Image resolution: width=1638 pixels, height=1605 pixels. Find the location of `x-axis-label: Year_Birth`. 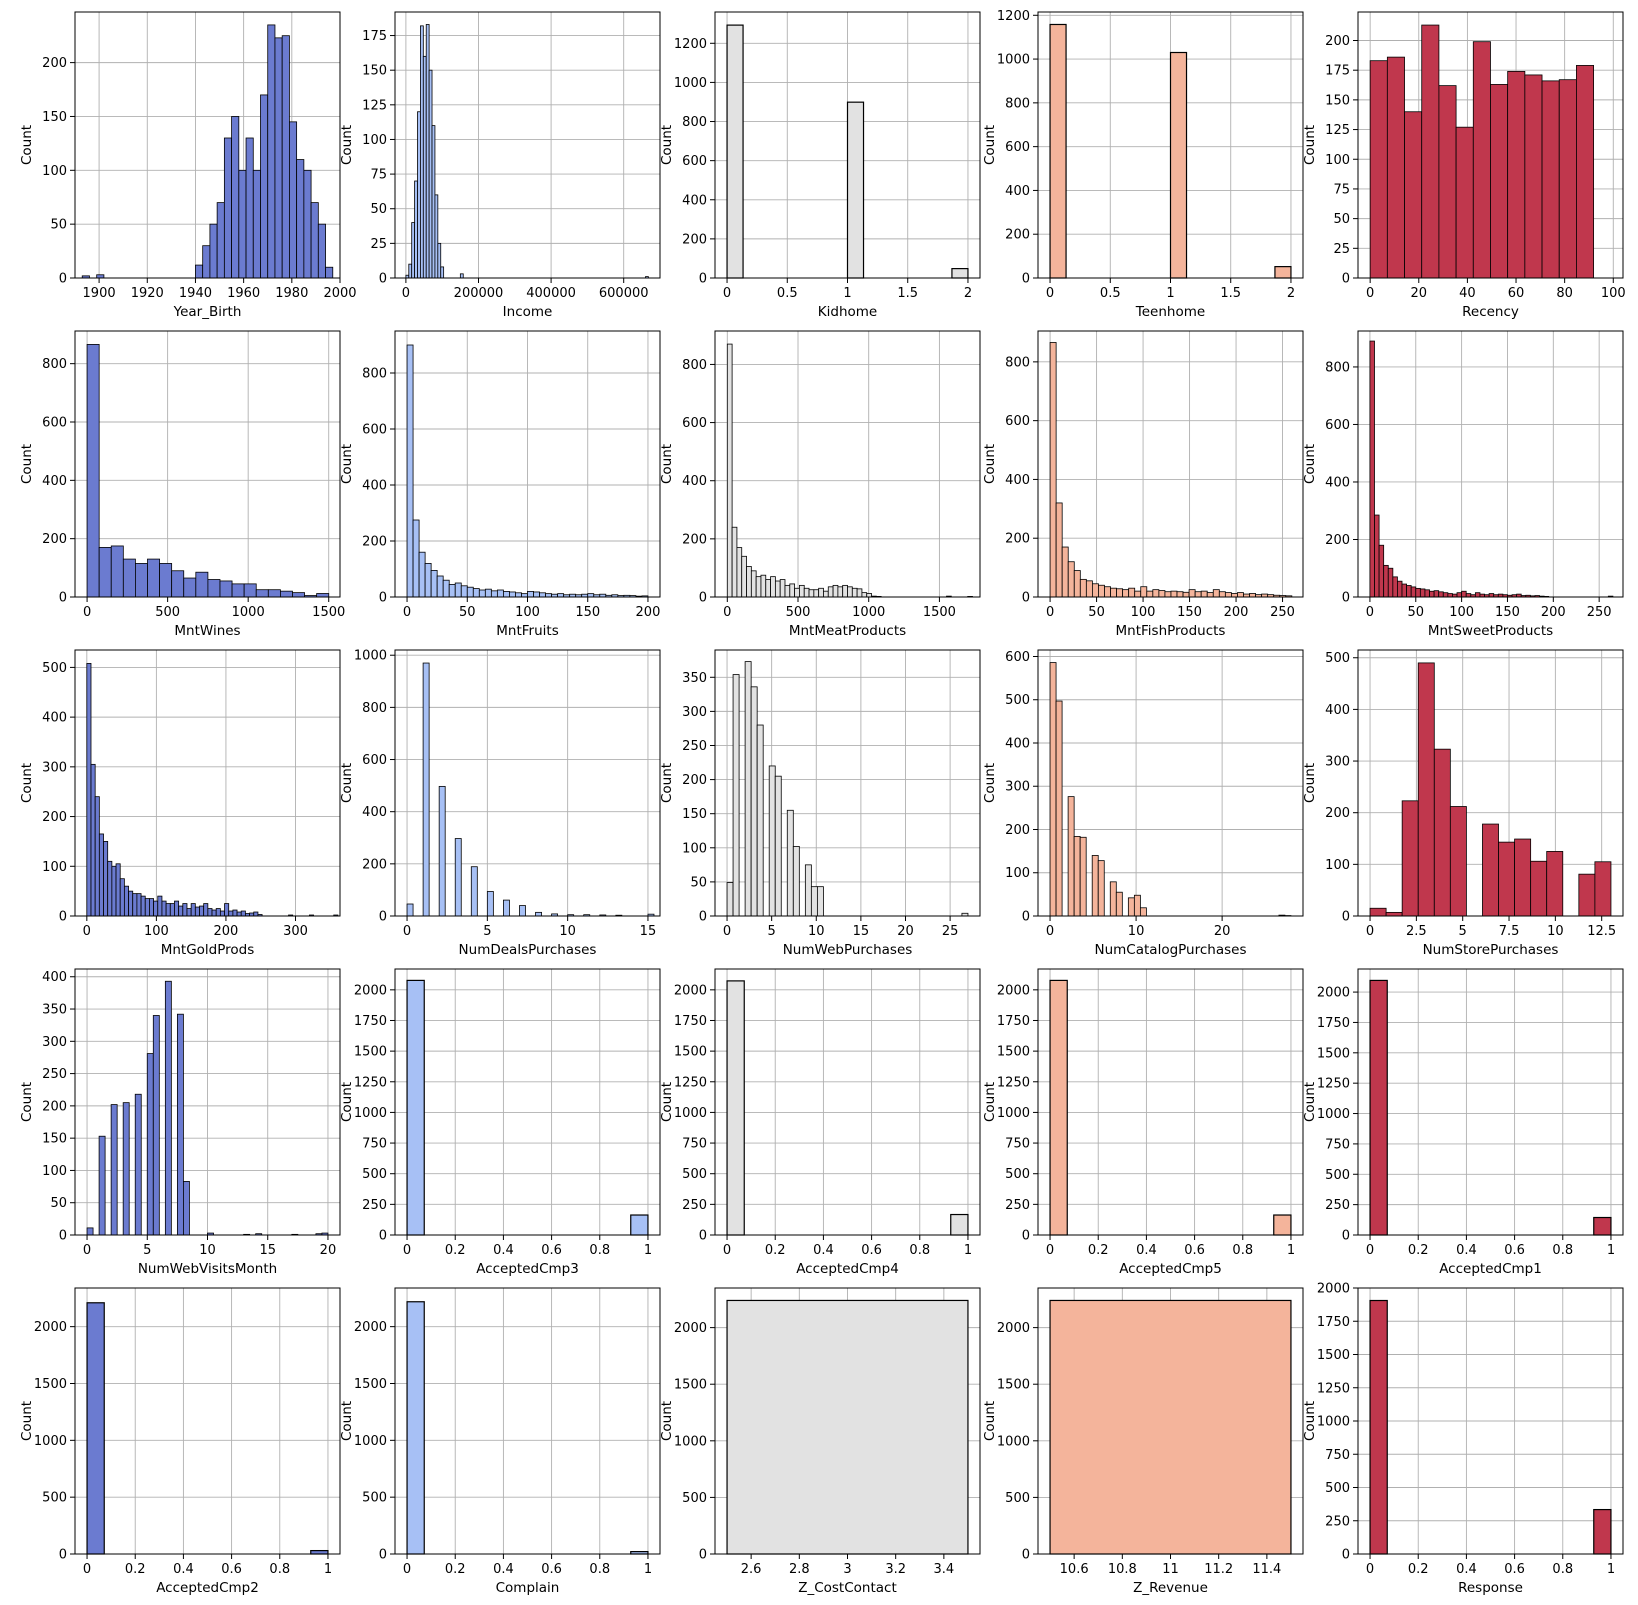

x-axis-label: Year_Birth is located at coordinates (207, 312).